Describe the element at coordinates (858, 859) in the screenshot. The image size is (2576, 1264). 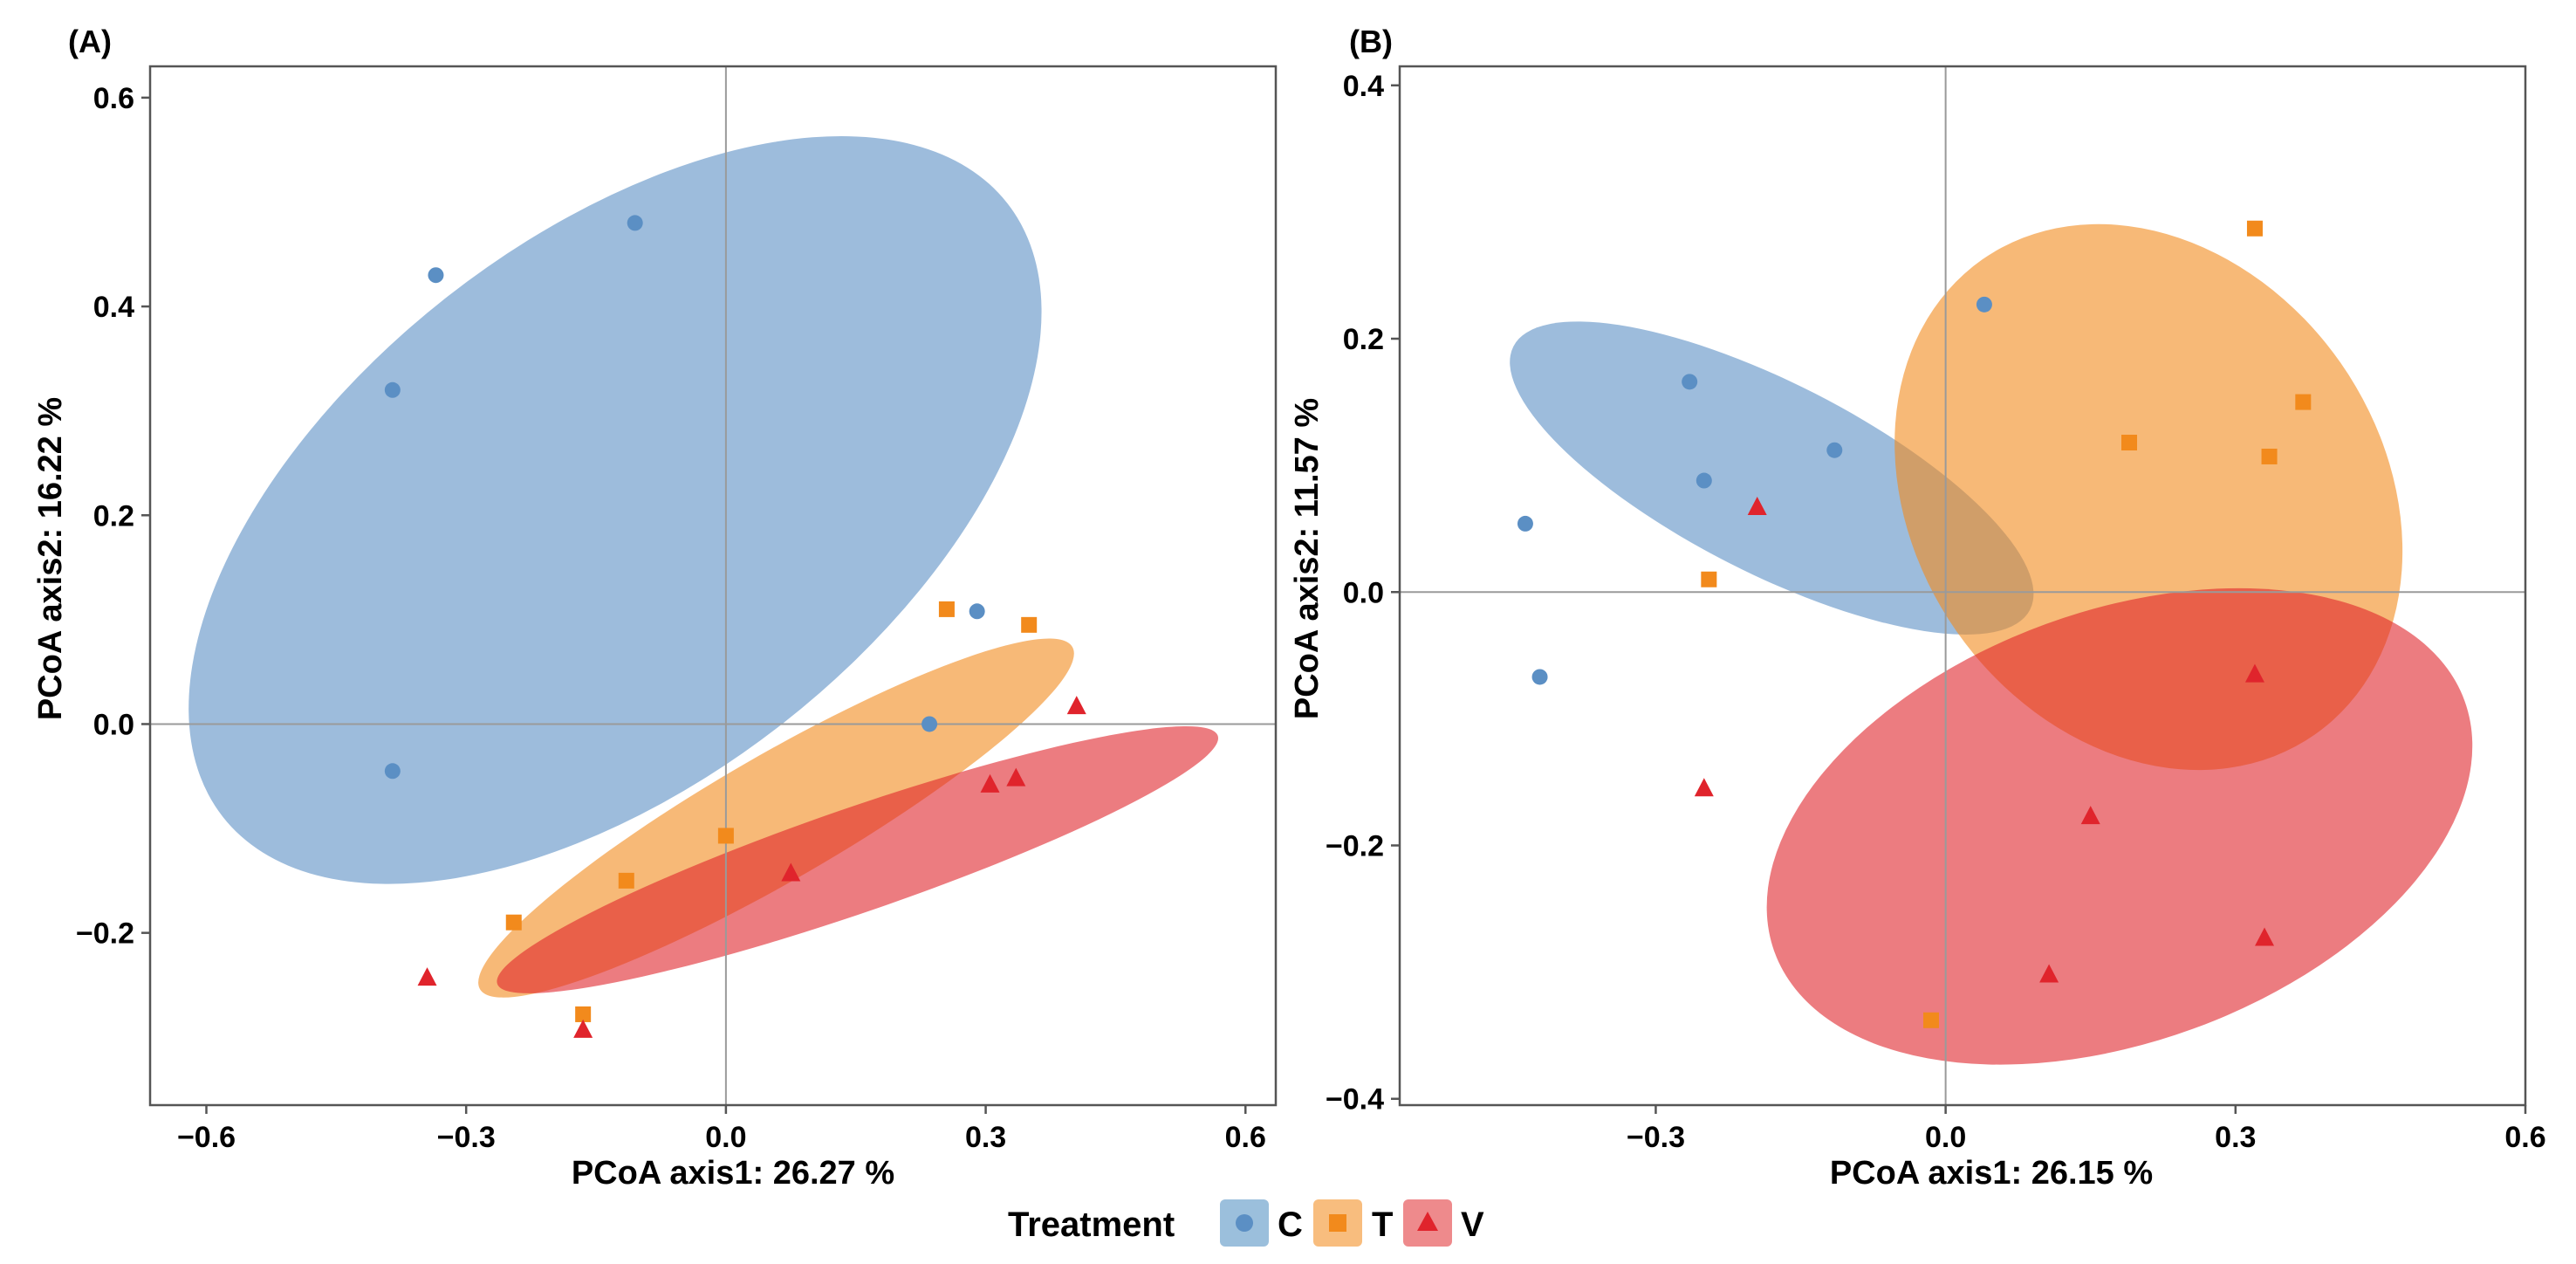
I see `panel-a-ellipse-v` at that location.